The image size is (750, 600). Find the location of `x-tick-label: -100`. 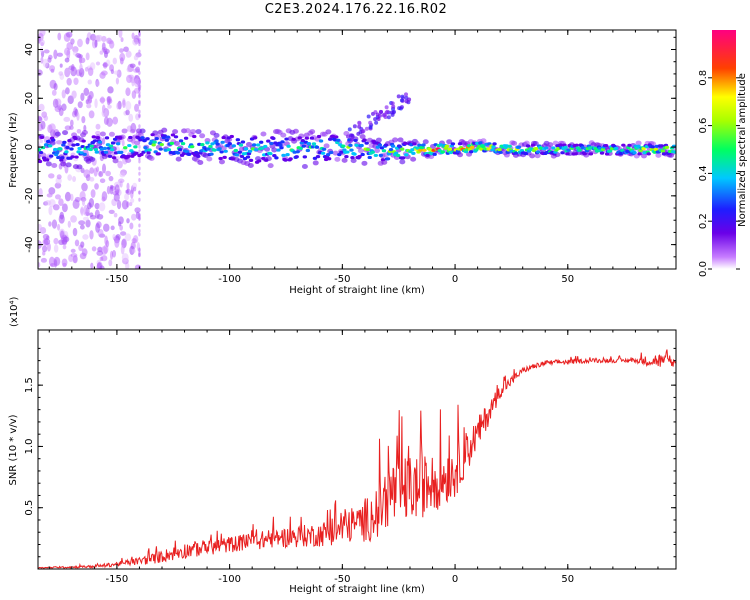

x-tick-label: -100 is located at coordinates (229, 579).